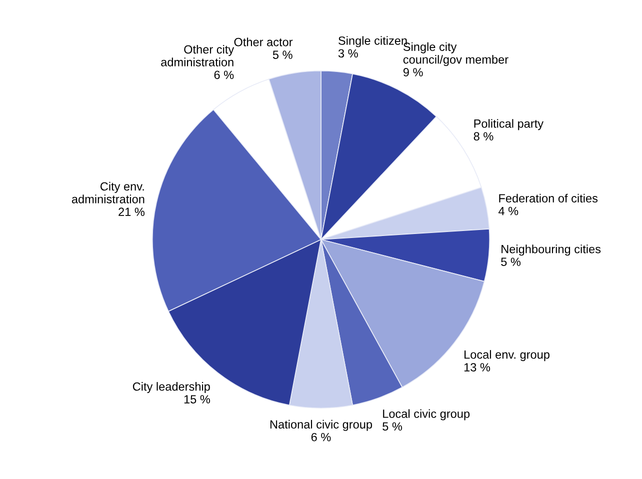  What do you see at coordinates (197, 55) in the screenshot?
I see `slice-label: Other city administration` at bounding box center [197, 55].